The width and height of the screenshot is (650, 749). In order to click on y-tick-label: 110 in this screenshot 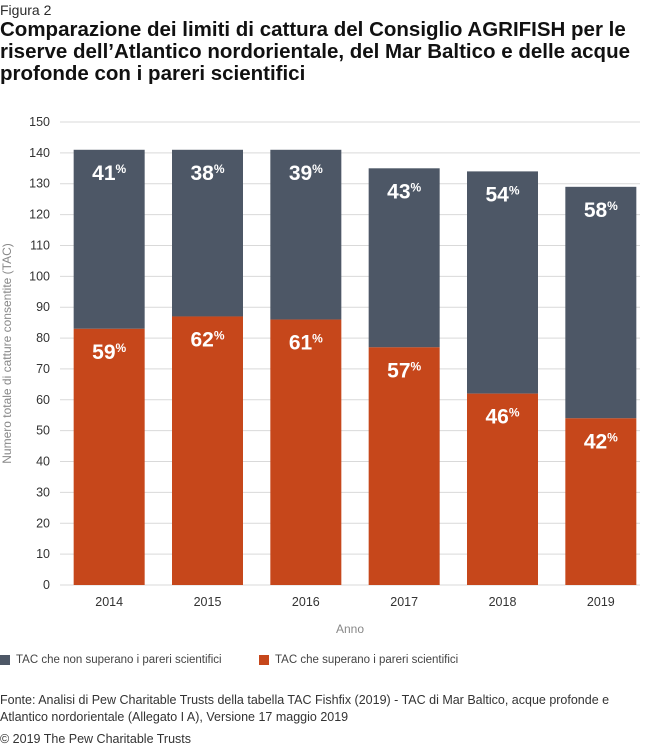, I will do `click(40, 245)`.